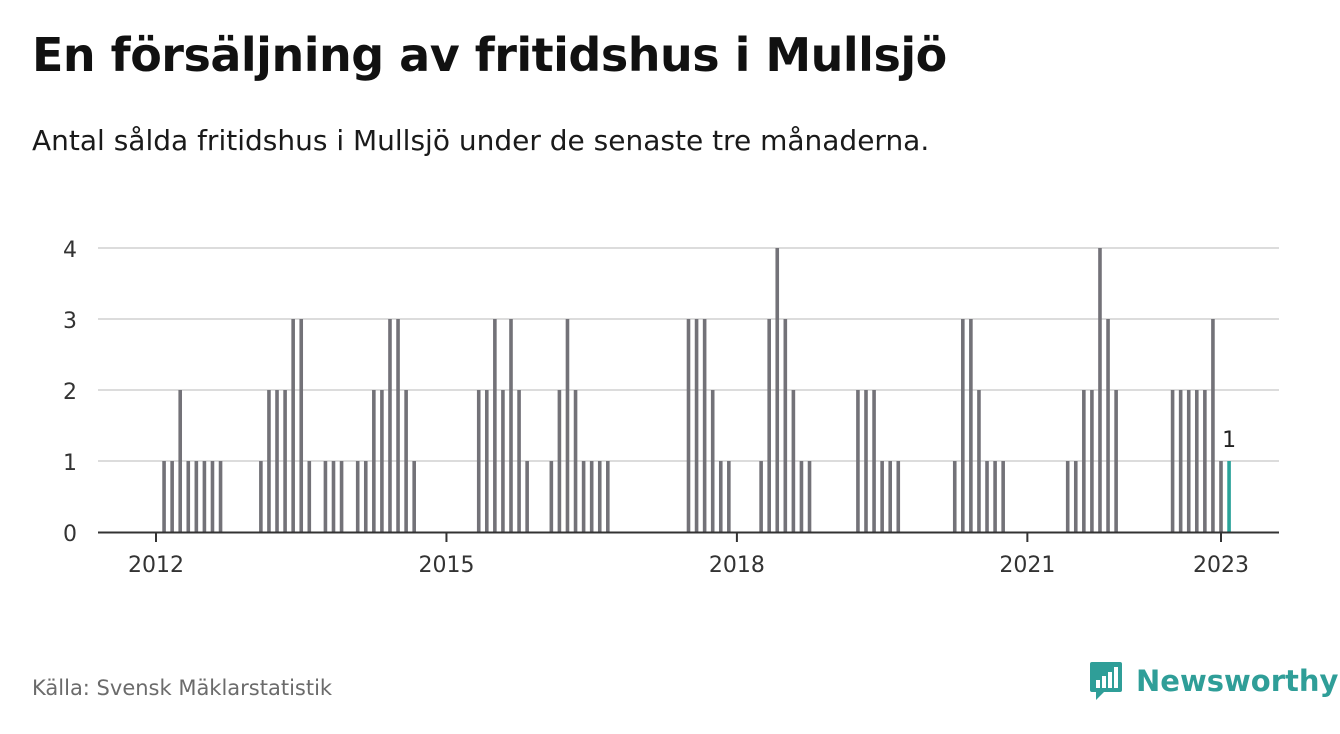 This screenshot has height=734, width=1340. What do you see at coordinates (1221, 565) in the screenshot?
I see `x-tick-label: 2023` at bounding box center [1221, 565].